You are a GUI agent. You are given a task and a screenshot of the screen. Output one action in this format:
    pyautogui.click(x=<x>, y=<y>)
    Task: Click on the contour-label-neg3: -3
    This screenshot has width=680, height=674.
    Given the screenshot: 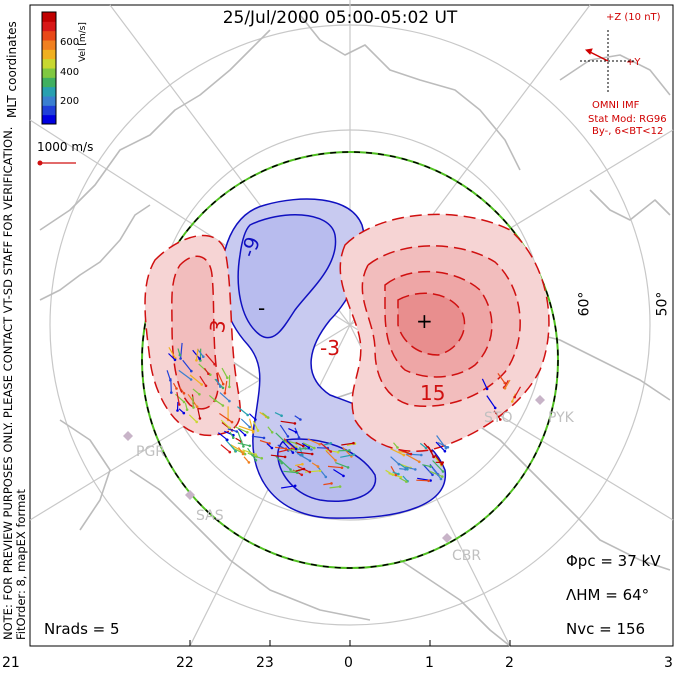 What is the action you would take?
    pyautogui.click(x=330, y=348)
    